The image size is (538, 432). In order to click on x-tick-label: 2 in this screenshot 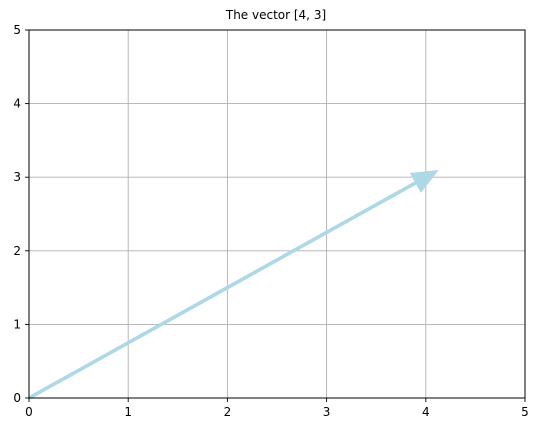, I will do `click(228, 412)`.